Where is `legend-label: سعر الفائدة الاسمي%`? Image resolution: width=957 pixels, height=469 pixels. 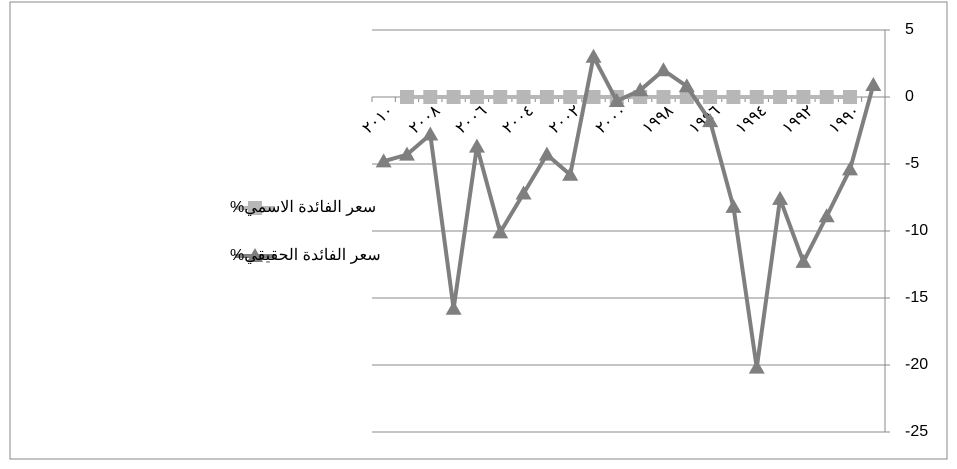
legend-label: سعر الفائدة الاسمي% is located at coordinates (303, 207).